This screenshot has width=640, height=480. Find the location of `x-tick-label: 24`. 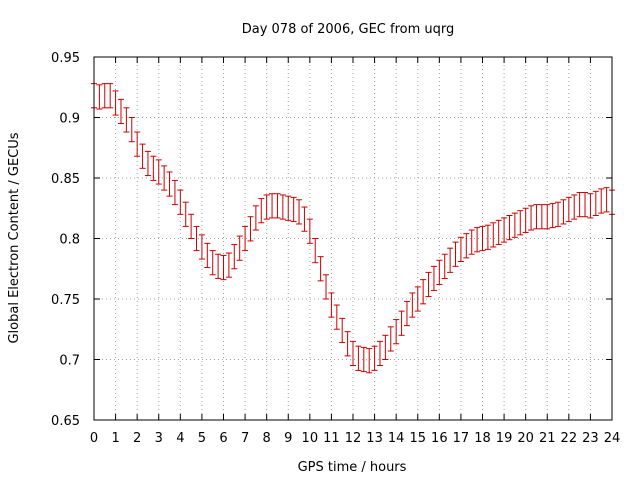

x-tick-label: 24 is located at coordinates (612, 438).